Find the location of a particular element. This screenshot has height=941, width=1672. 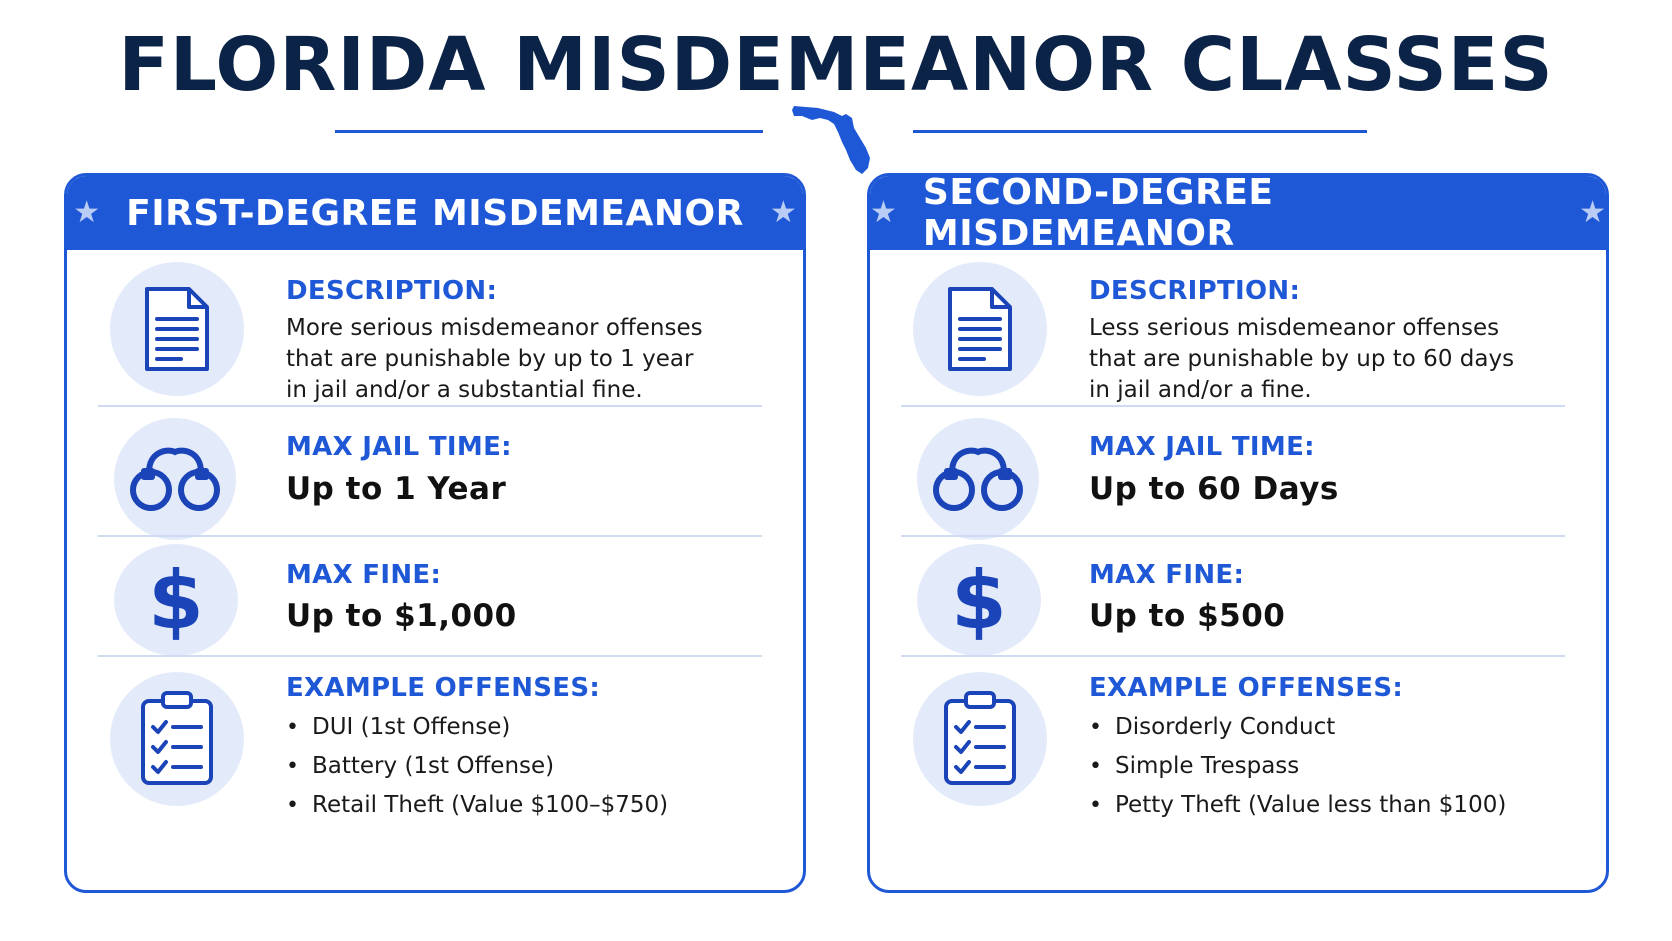

title-rule-right is located at coordinates (1140, 131).